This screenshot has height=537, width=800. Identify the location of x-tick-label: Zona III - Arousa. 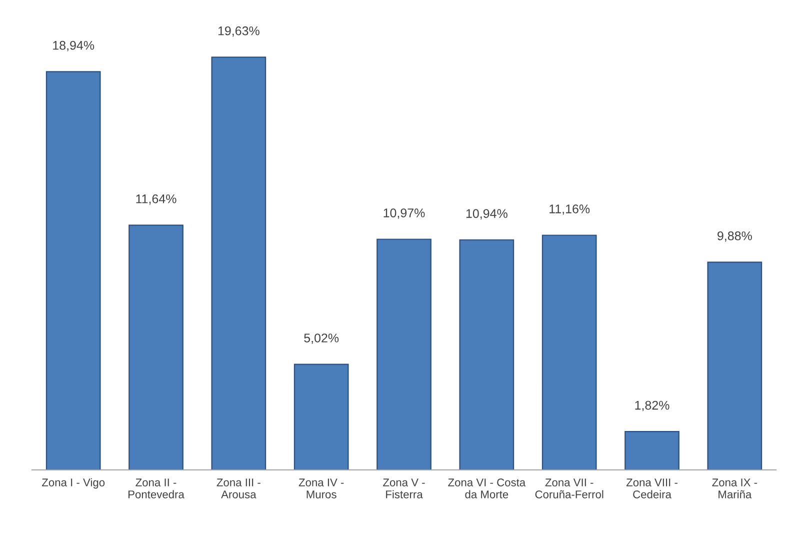
(238, 488).